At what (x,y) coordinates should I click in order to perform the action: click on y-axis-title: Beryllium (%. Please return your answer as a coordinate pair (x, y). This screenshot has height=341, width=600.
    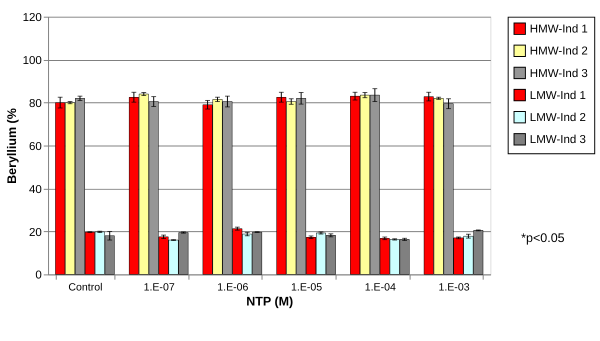
    Looking at the image, I should click on (11, 146).